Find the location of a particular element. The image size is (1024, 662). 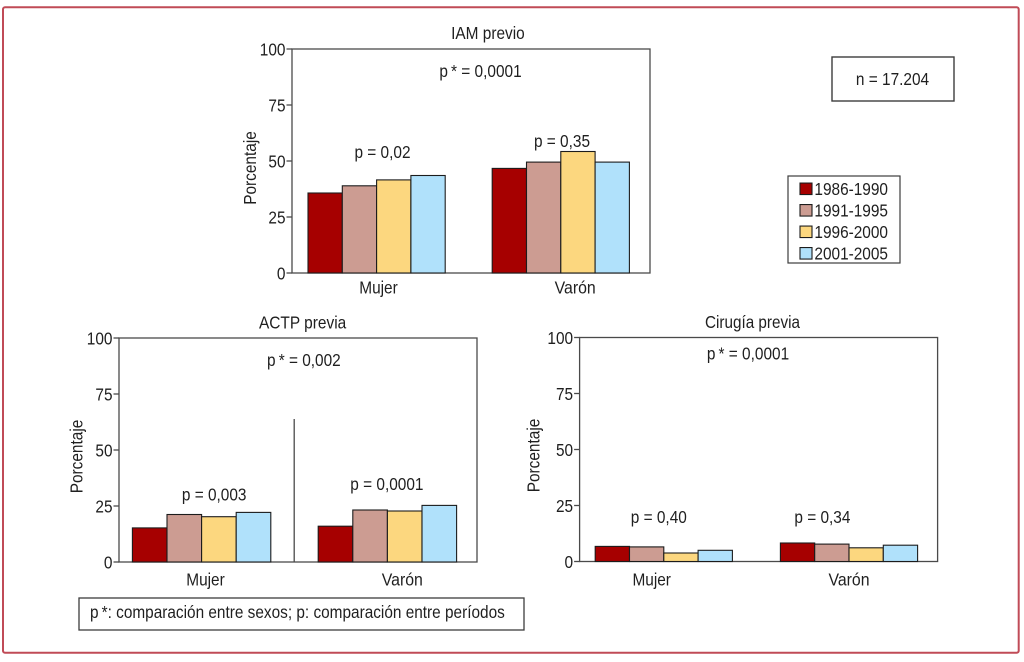

svg-text: 2001-2005 is located at coordinates (851, 253).